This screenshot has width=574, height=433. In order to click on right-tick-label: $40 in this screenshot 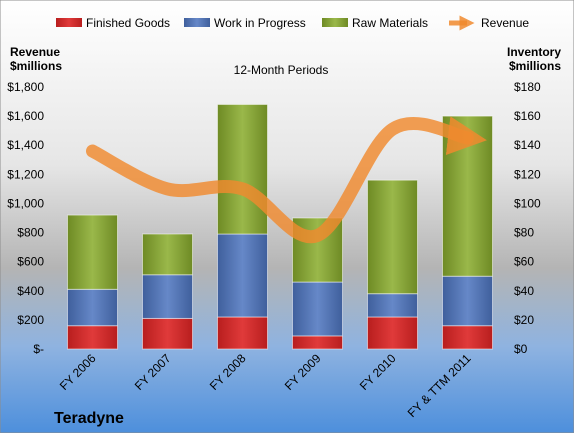, I will do `click(524, 291)`.